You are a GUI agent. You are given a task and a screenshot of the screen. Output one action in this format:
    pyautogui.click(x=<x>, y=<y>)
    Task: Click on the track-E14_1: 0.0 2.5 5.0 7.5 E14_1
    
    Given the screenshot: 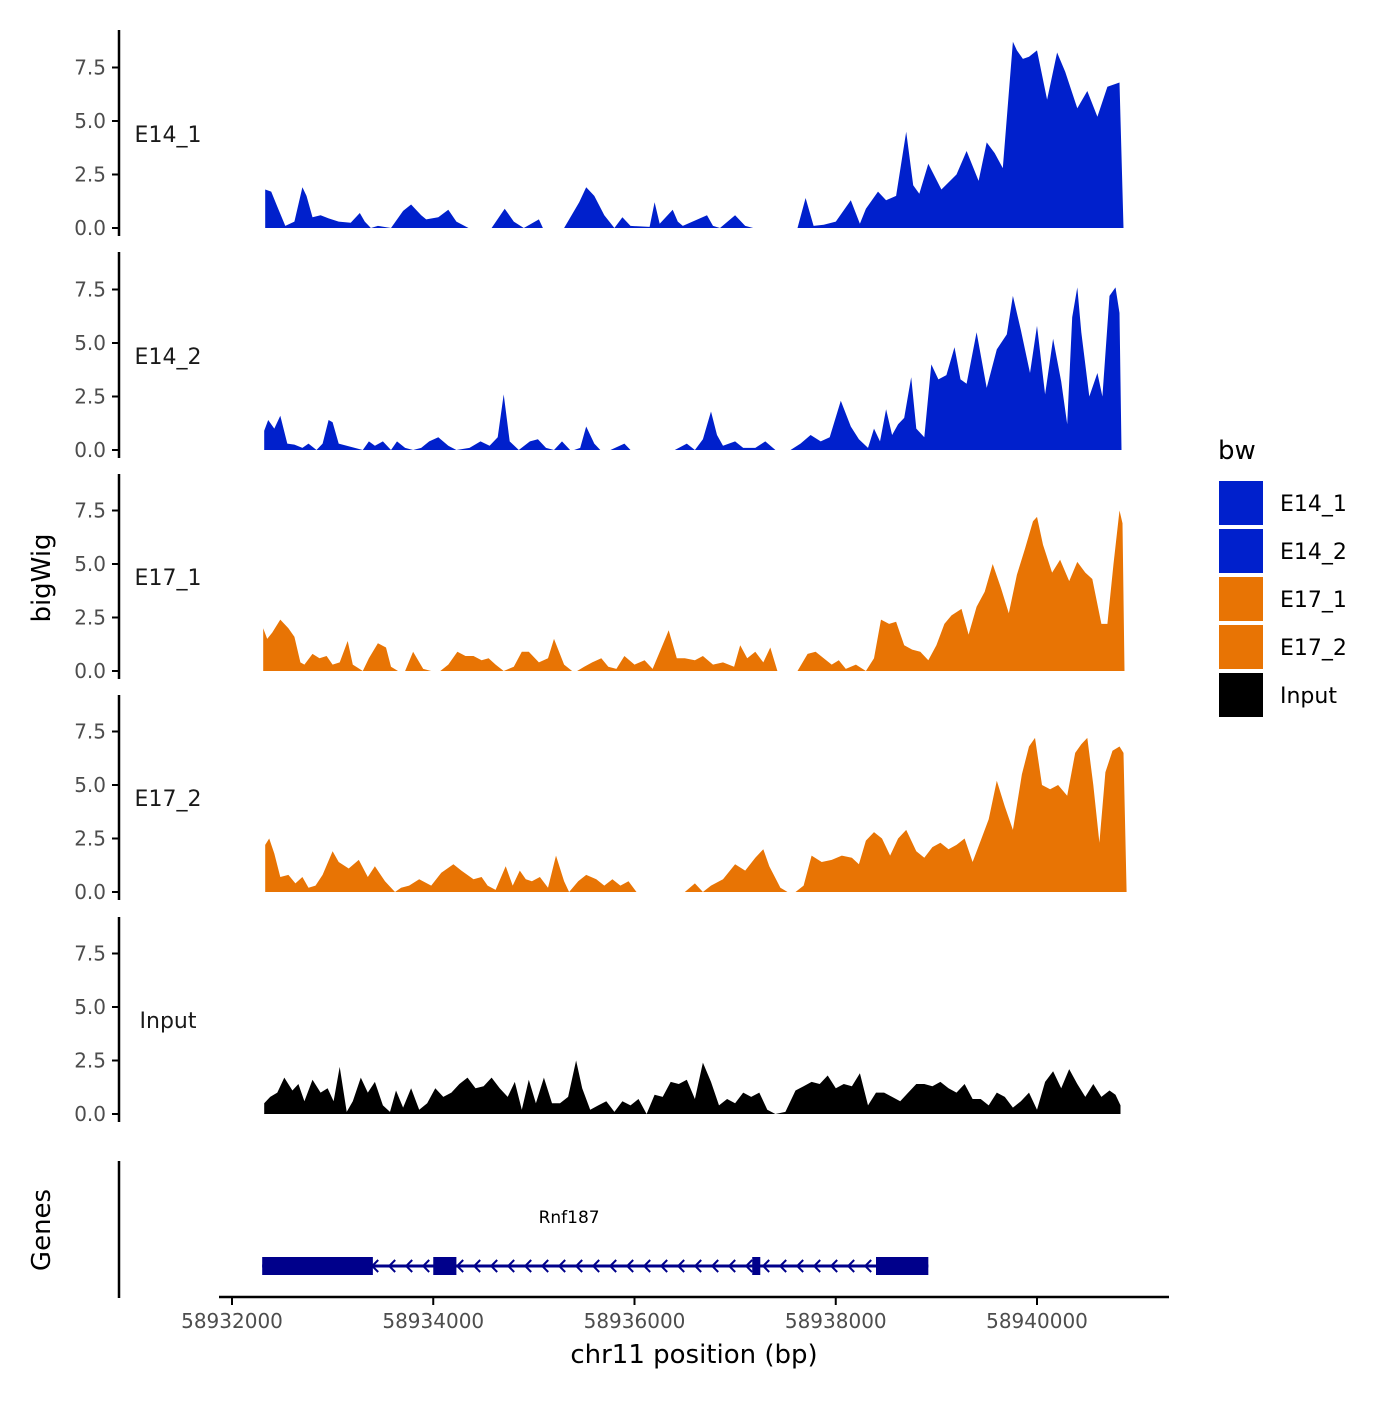 What is the action you would take?
    pyautogui.click(x=599, y=135)
    